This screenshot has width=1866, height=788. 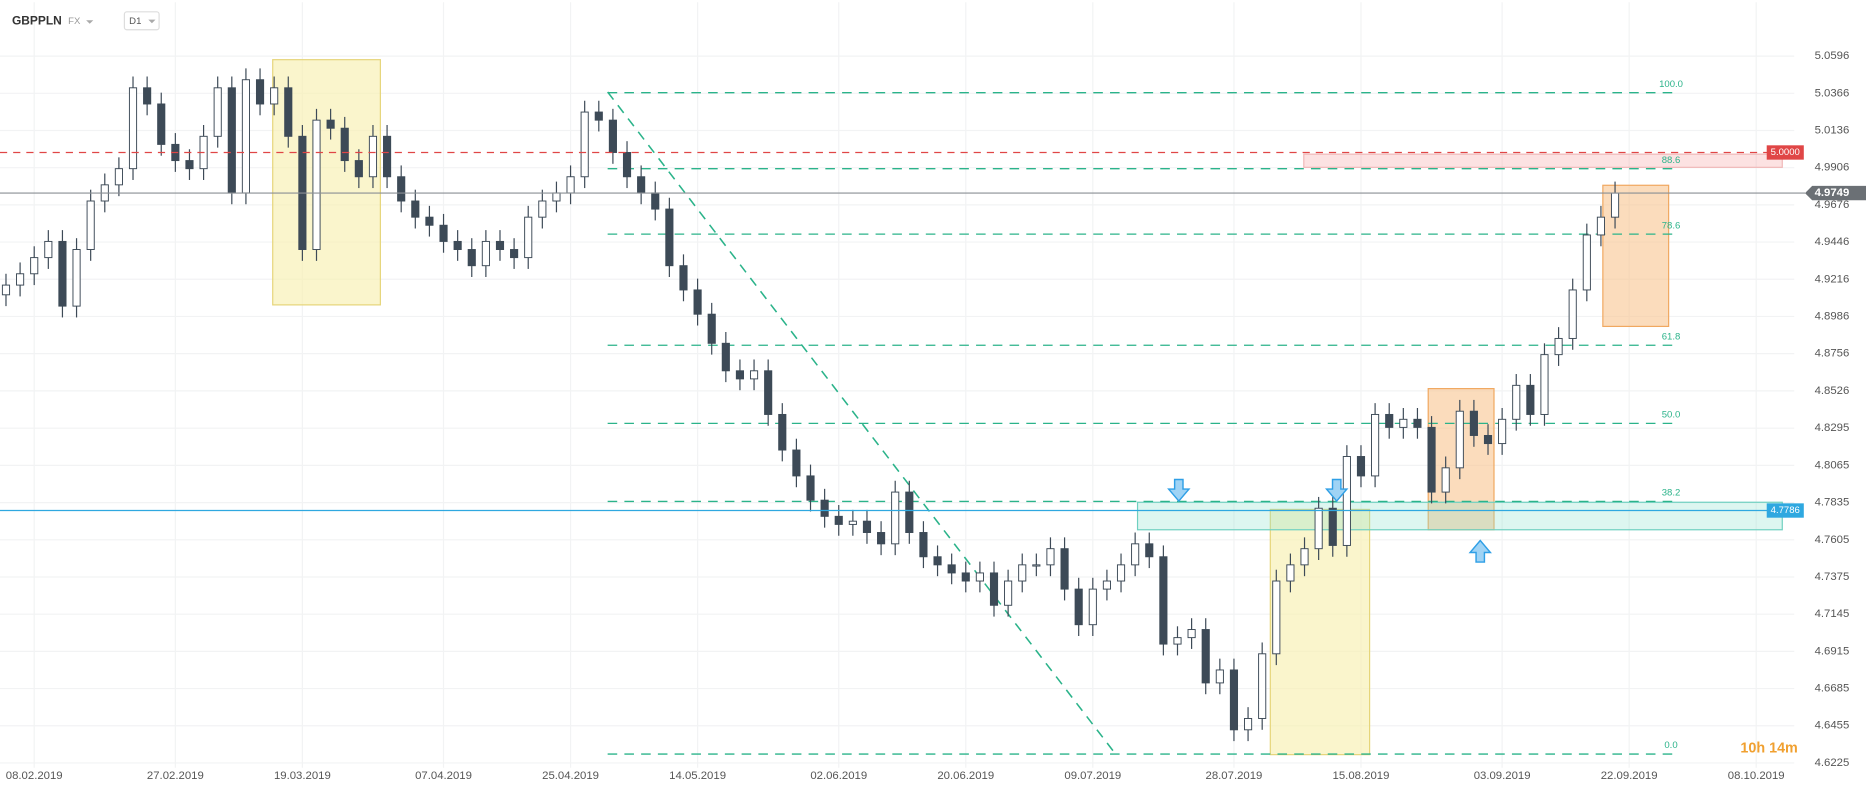 I want to click on y-tick-label: 4.7835, so click(x=1832, y=503).